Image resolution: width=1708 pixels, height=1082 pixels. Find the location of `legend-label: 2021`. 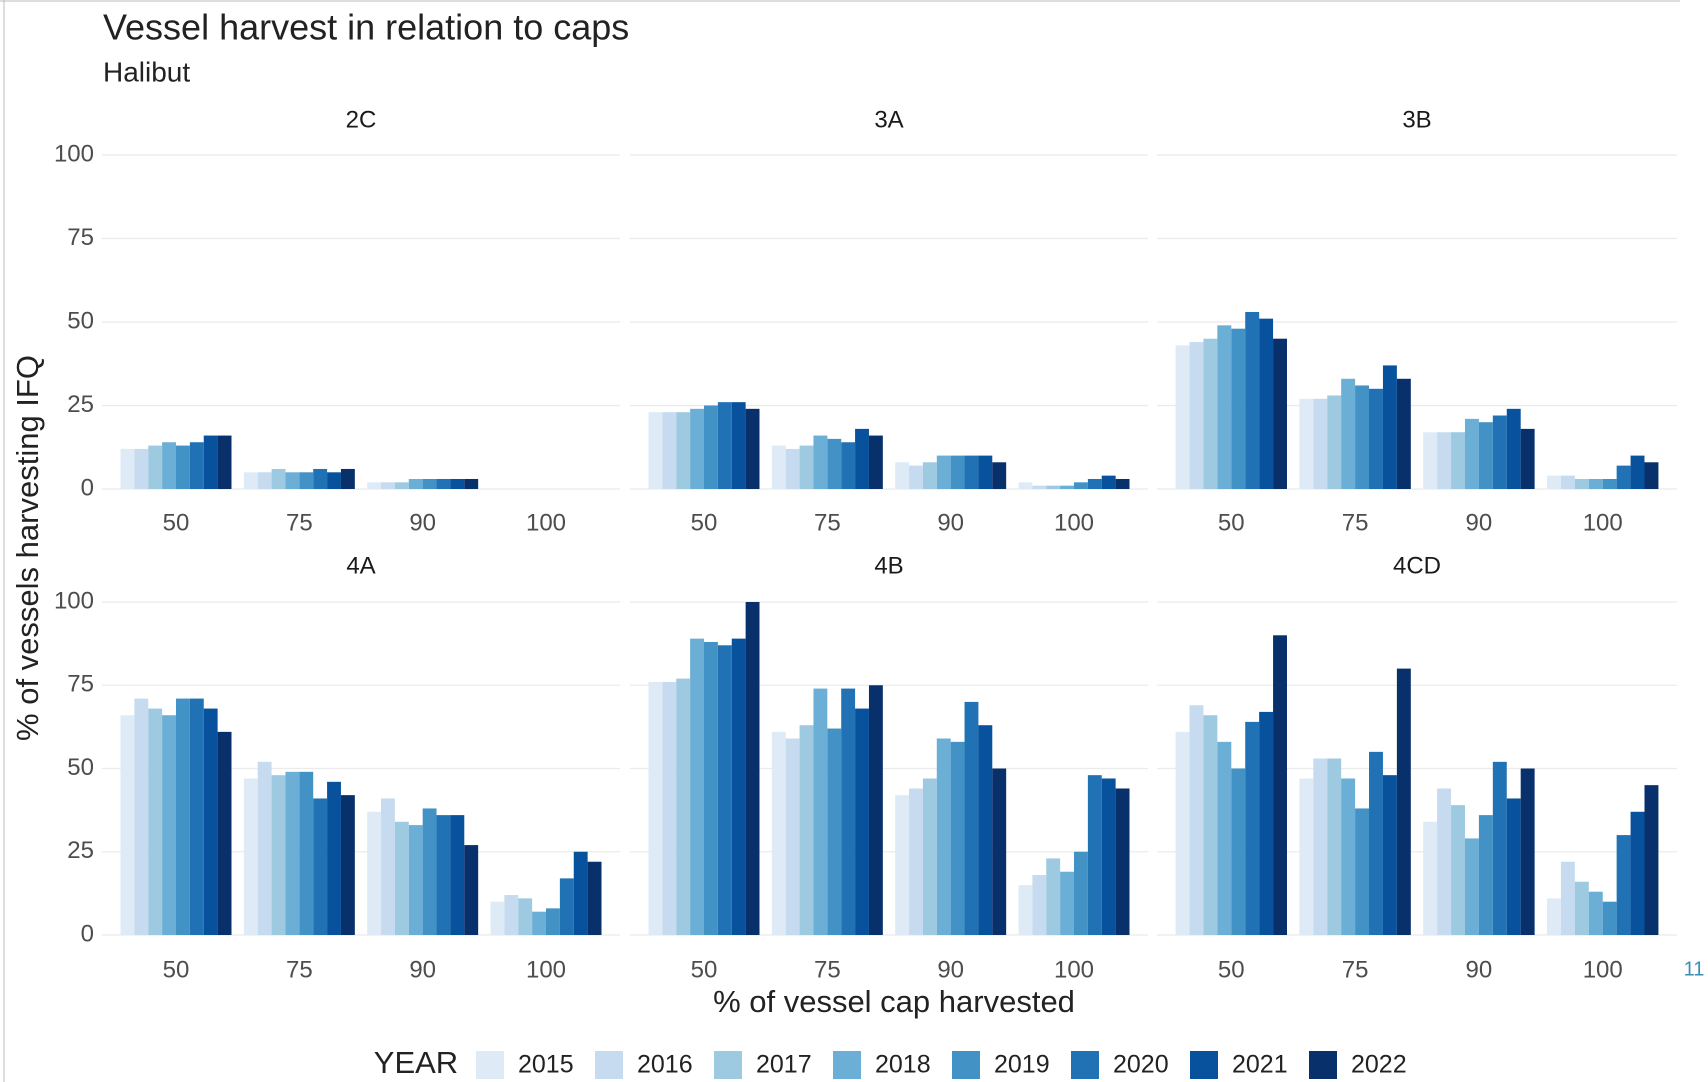

legend-label: 2021 is located at coordinates (1260, 1065).